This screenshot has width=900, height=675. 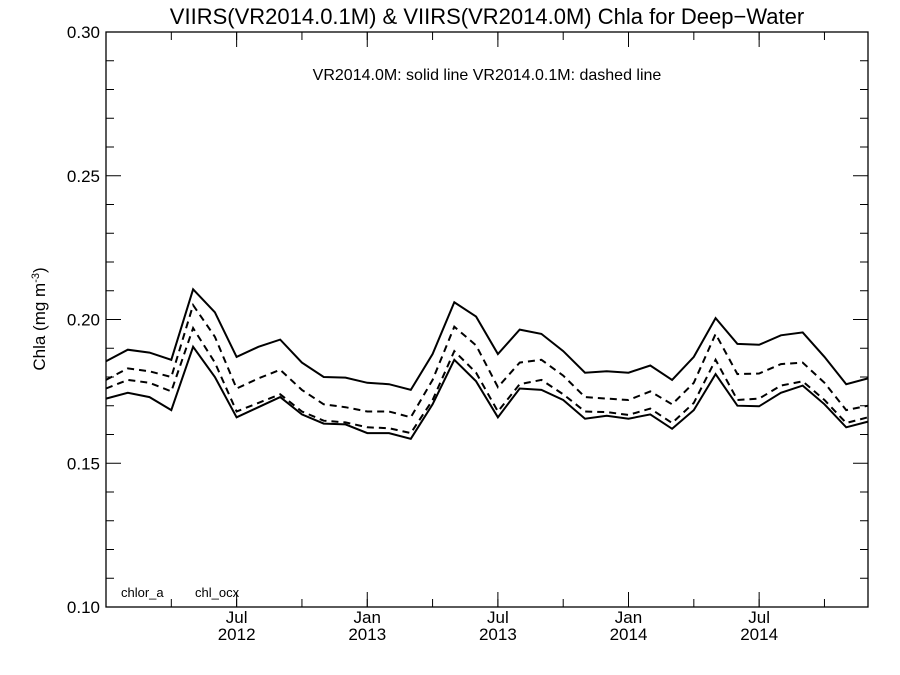 What do you see at coordinates (487, 392) in the screenshot?
I see `series-line-chl-ocx-solid` at bounding box center [487, 392].